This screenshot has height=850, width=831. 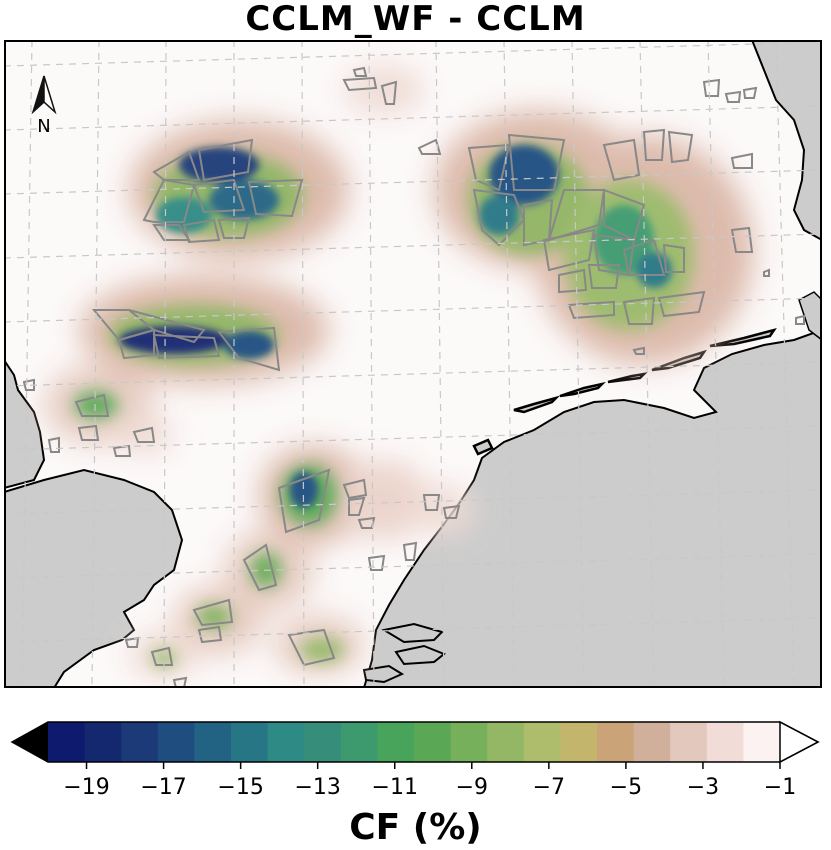 I want to click on colorbar-cells, so click(x=415, y=742).